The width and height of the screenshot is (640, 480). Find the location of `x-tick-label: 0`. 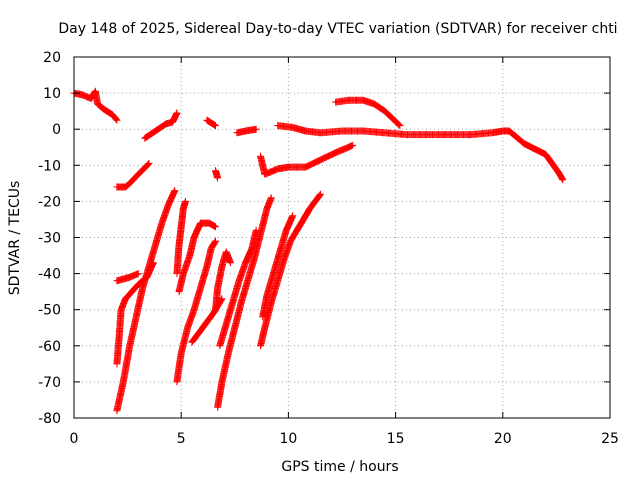

x-tick-label: 0 is located at coordinates (74, 439).